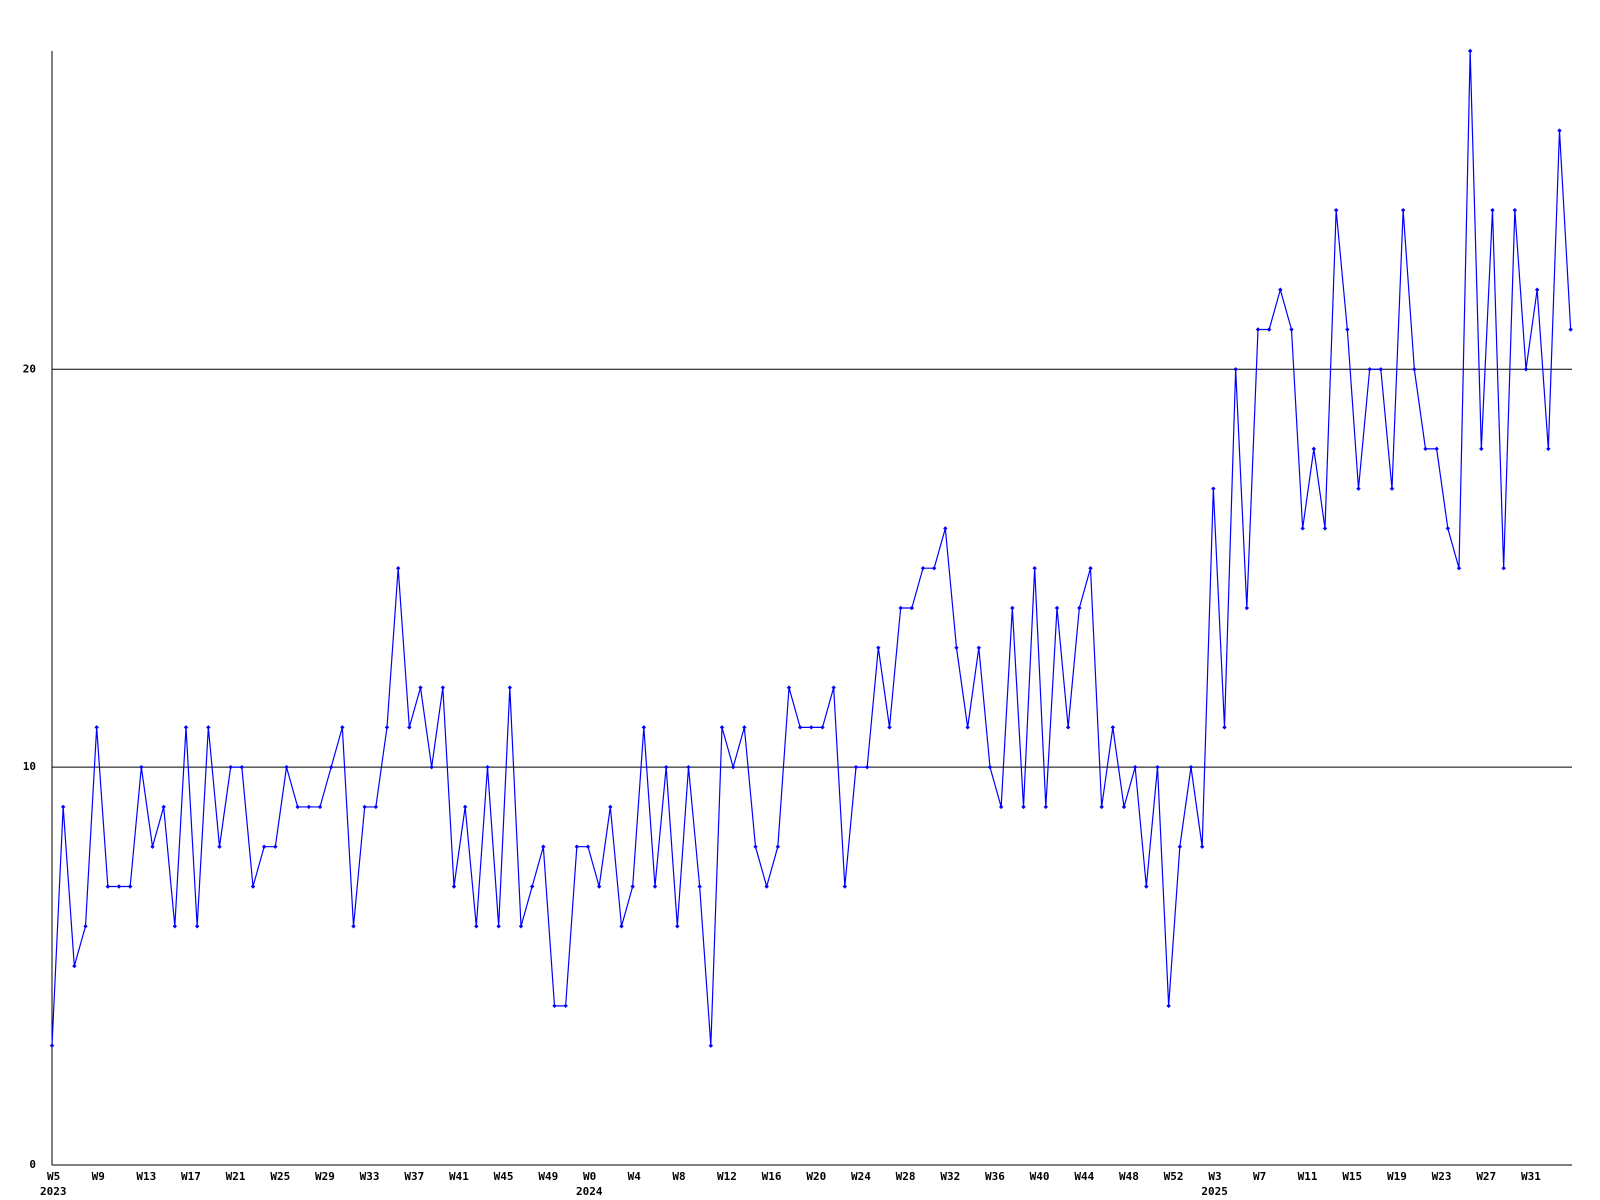 This screenshot has height=1200, width=1600. What do you see at coordinates (589, 1176) in the screenshot?
I see `x-tick-label: W0` at bounding box center [589, 1176].